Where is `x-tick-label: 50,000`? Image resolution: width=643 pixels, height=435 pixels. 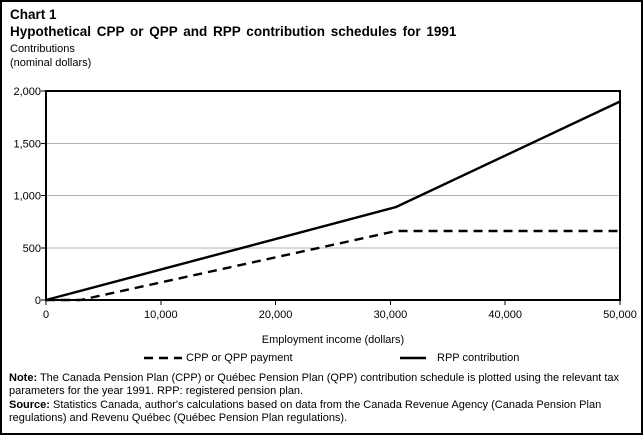 x-tick-label: 50,000 is located at coordinates (620, 315).